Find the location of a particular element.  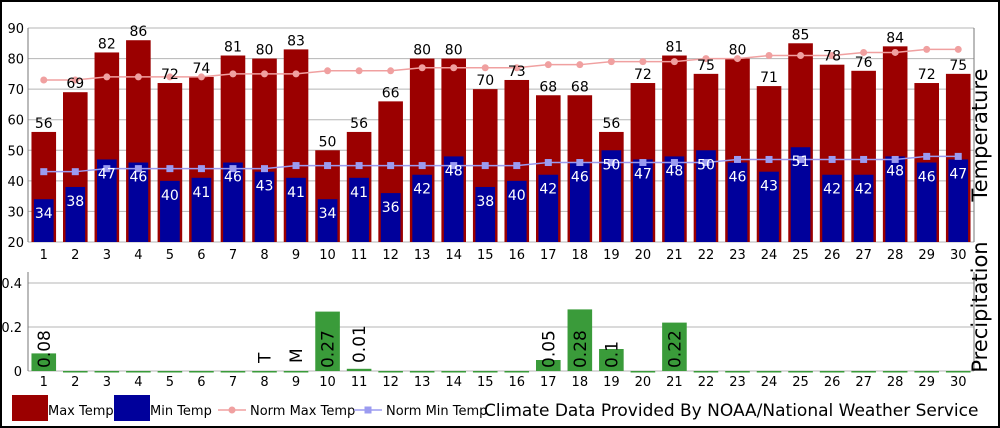

min-temp-label: 34 is located at coordinates (328, 214).